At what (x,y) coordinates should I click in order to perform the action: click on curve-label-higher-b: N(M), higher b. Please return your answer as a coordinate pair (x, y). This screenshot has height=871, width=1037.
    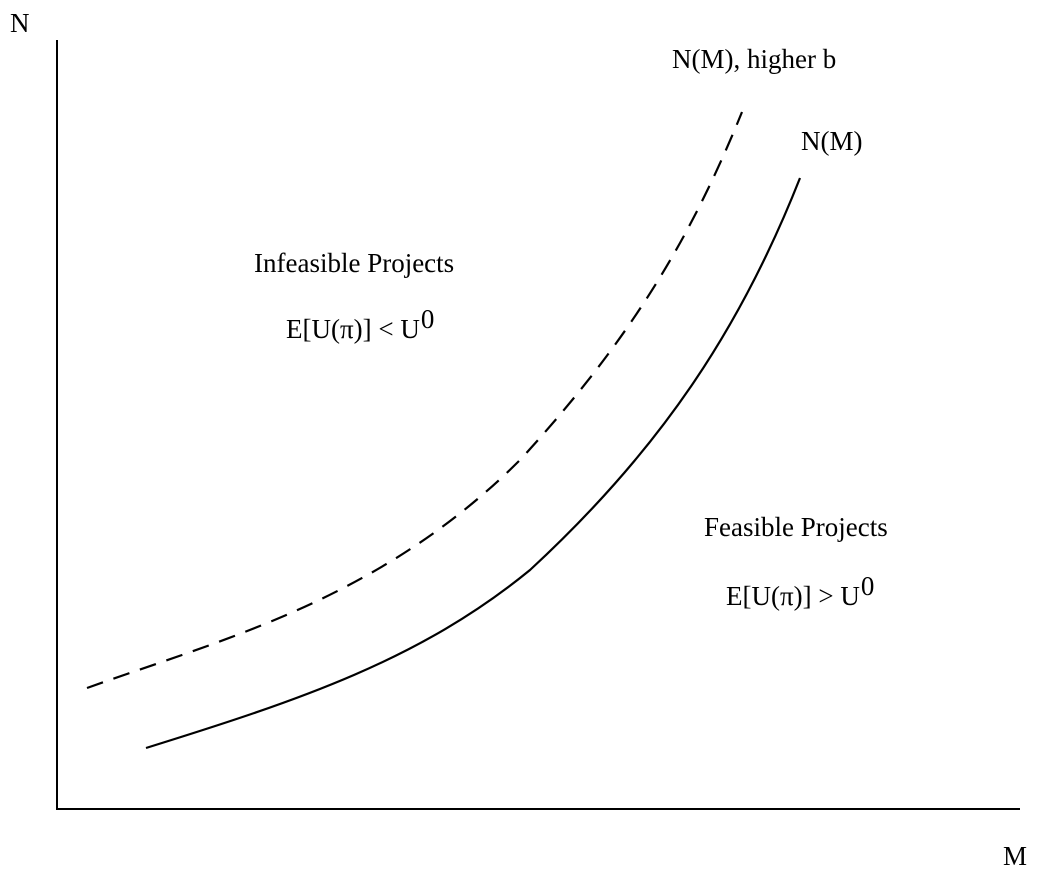
    Looking at the image, I should click on (754, 59).